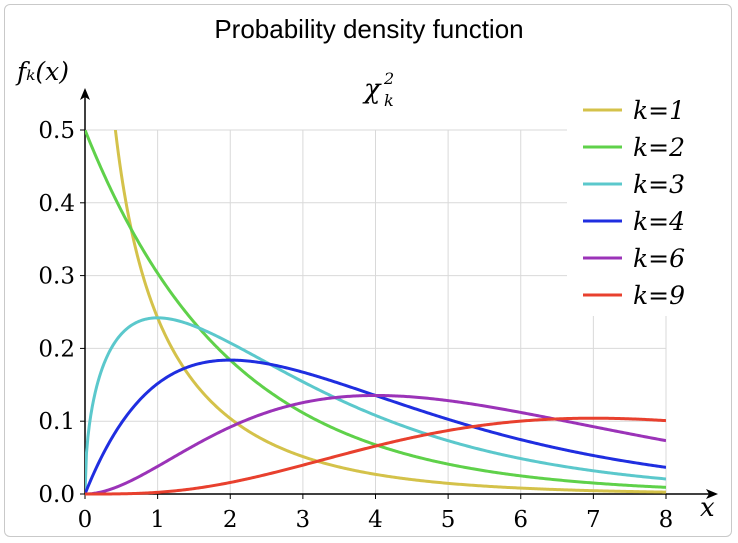 Image resolution: width=738 pixels, height=543 pixels. I want to click on x-tick-label: 5, so click(448, 520).